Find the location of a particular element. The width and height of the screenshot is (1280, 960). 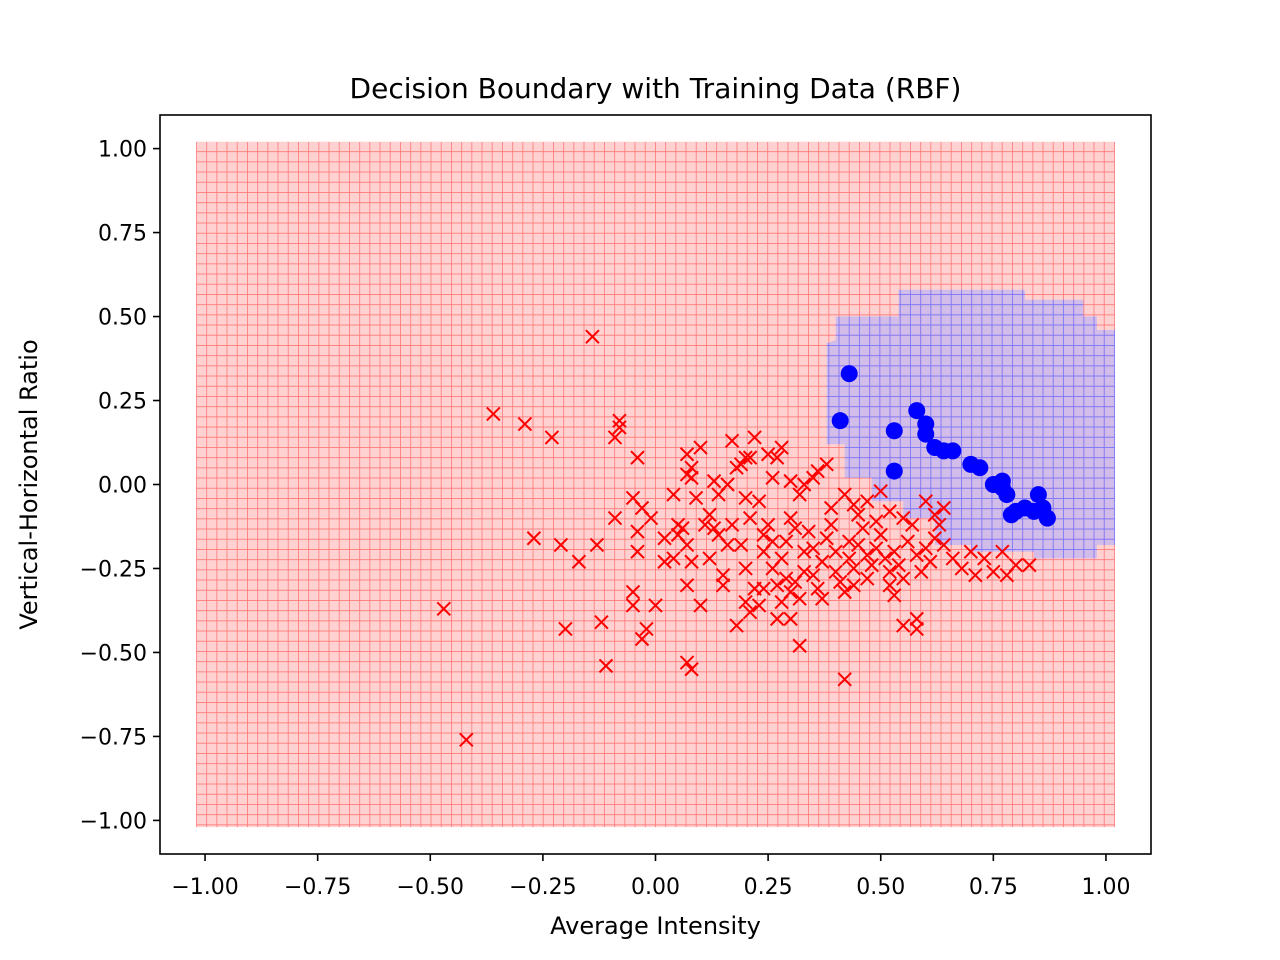

x-axis-label: Average Intensity is located at coordinates (655, 926).